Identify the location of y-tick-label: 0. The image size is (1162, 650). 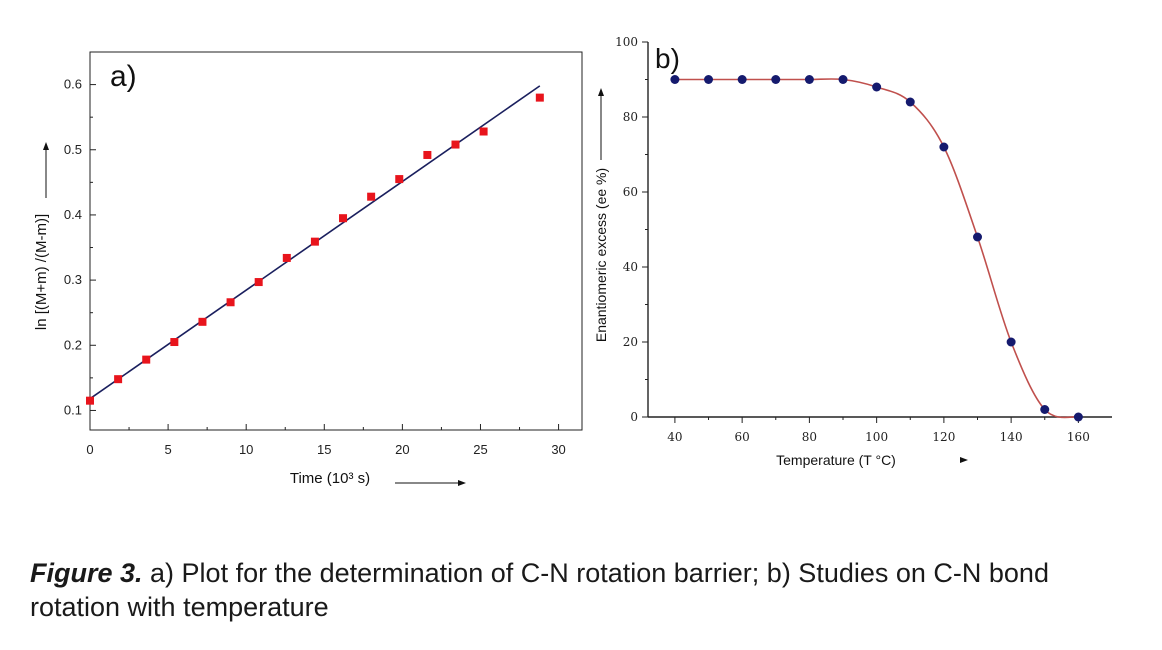
(634, 417).